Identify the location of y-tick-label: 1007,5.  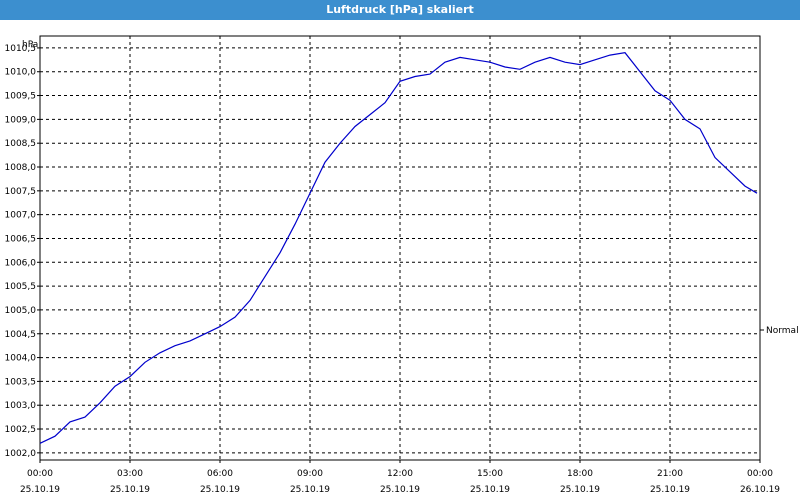
(21, 192).